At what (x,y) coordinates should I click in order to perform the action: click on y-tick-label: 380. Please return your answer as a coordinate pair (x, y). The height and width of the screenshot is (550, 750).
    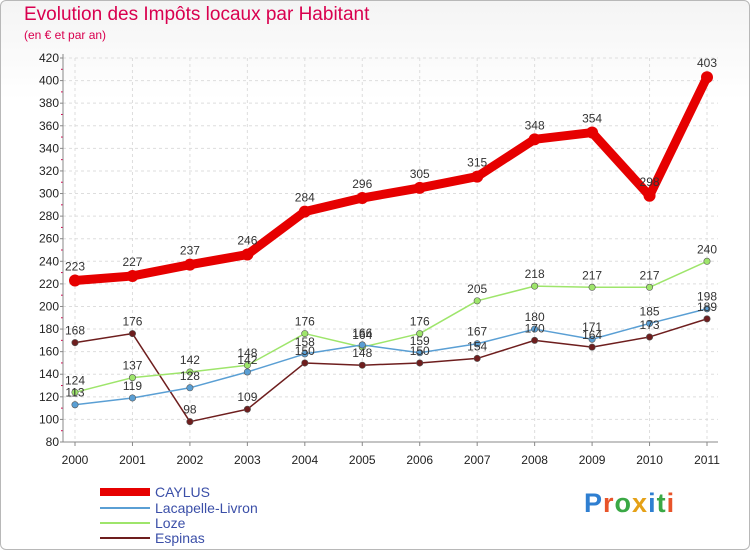
    Looking at the image, I should click on (49, 103).